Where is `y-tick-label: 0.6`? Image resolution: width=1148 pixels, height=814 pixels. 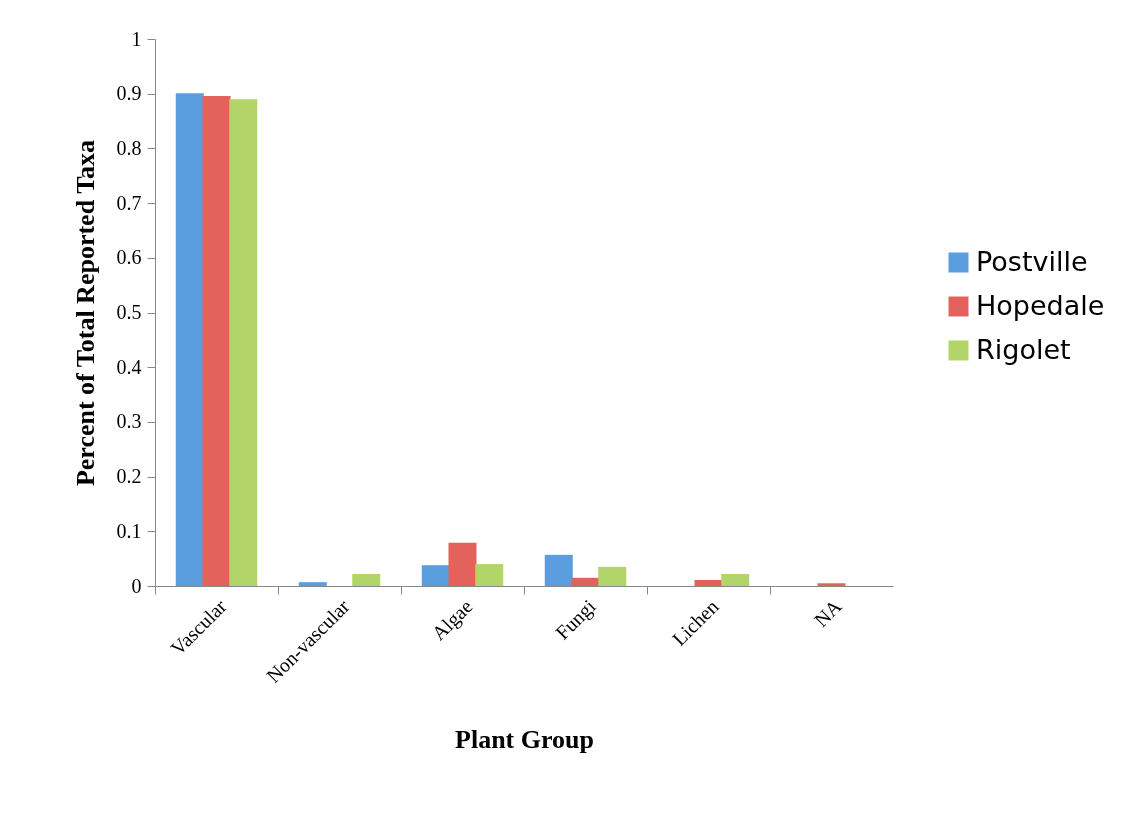 y-tick-label: 0.6 is located at coordinates (129, 257).